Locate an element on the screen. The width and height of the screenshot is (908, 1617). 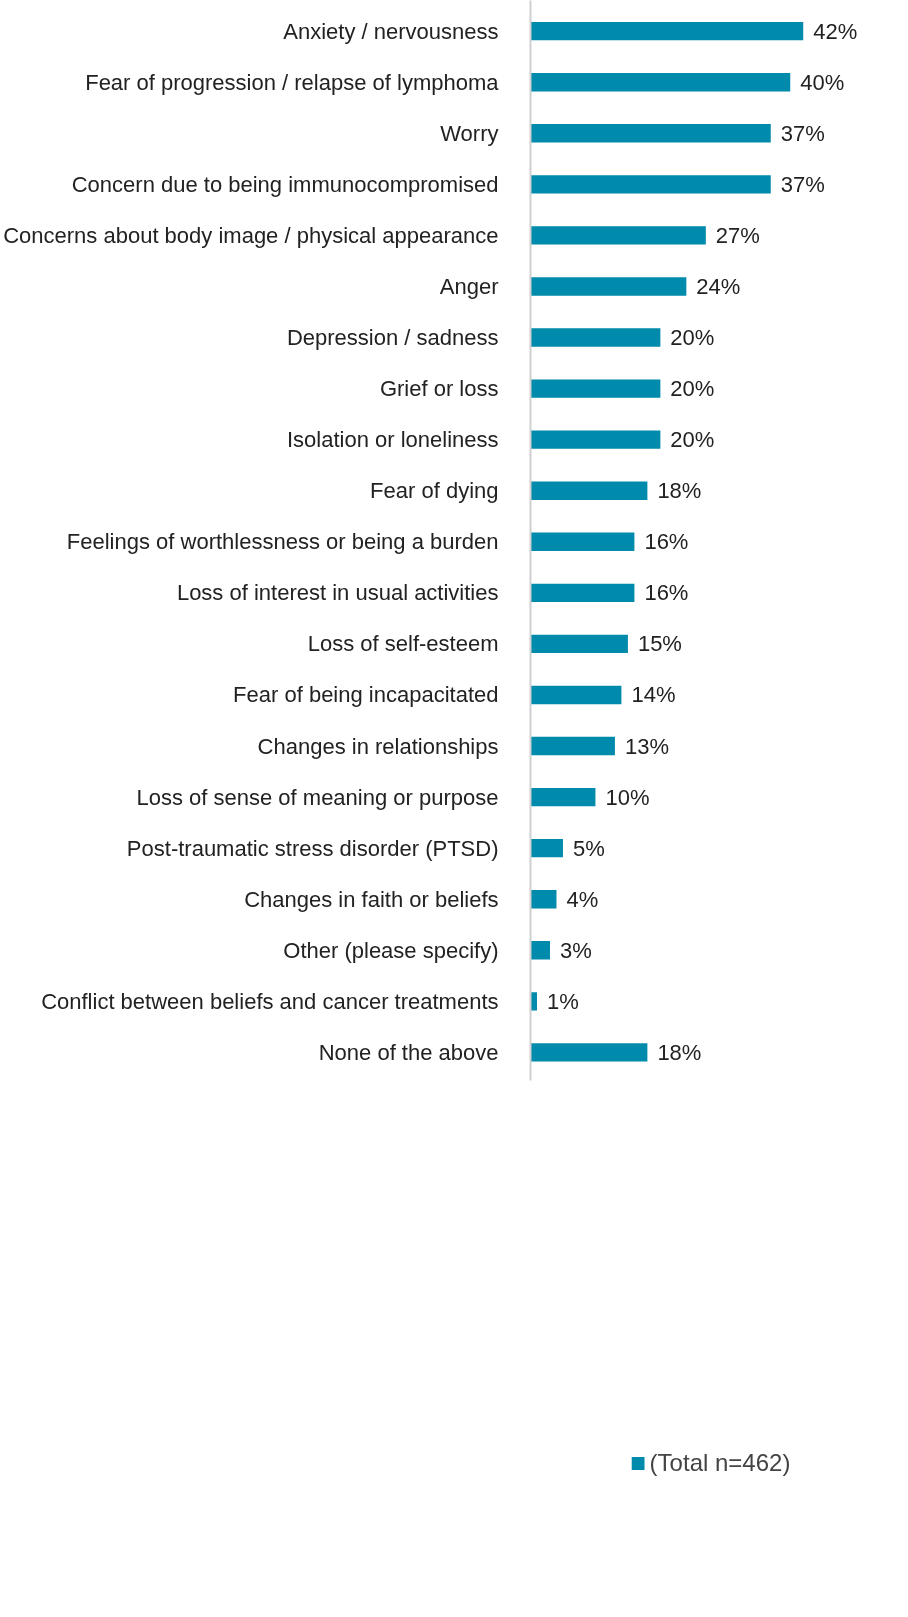
y-tick-label: Anger is located at coordinates (469, 286).